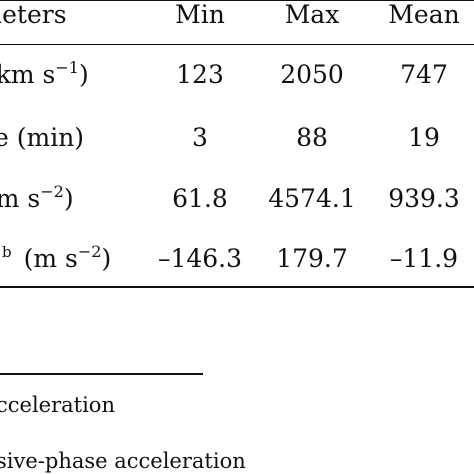  What do you see at coordinates (424, 74) in the screenshot?
I see `row-1-mean: 747` at bounding box center [424, 74].